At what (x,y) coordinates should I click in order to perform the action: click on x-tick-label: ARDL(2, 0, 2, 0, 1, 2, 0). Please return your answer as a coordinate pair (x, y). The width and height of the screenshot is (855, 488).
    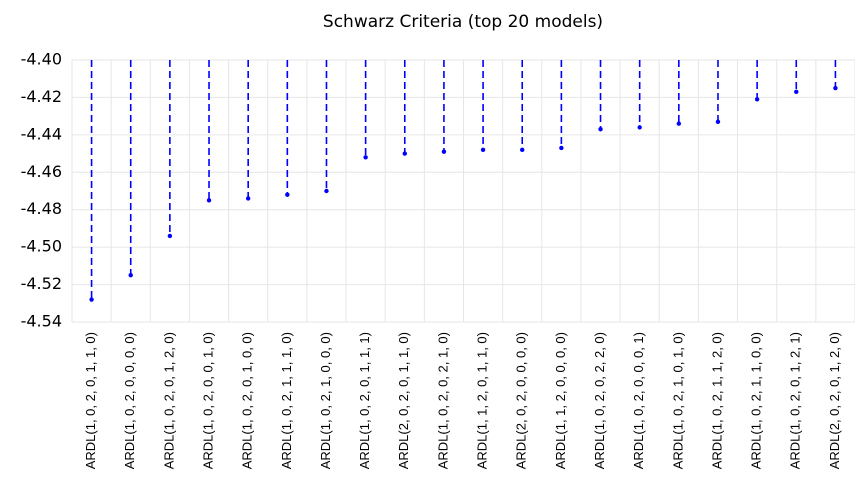
    Looking at the image, I should click on (834, 400).